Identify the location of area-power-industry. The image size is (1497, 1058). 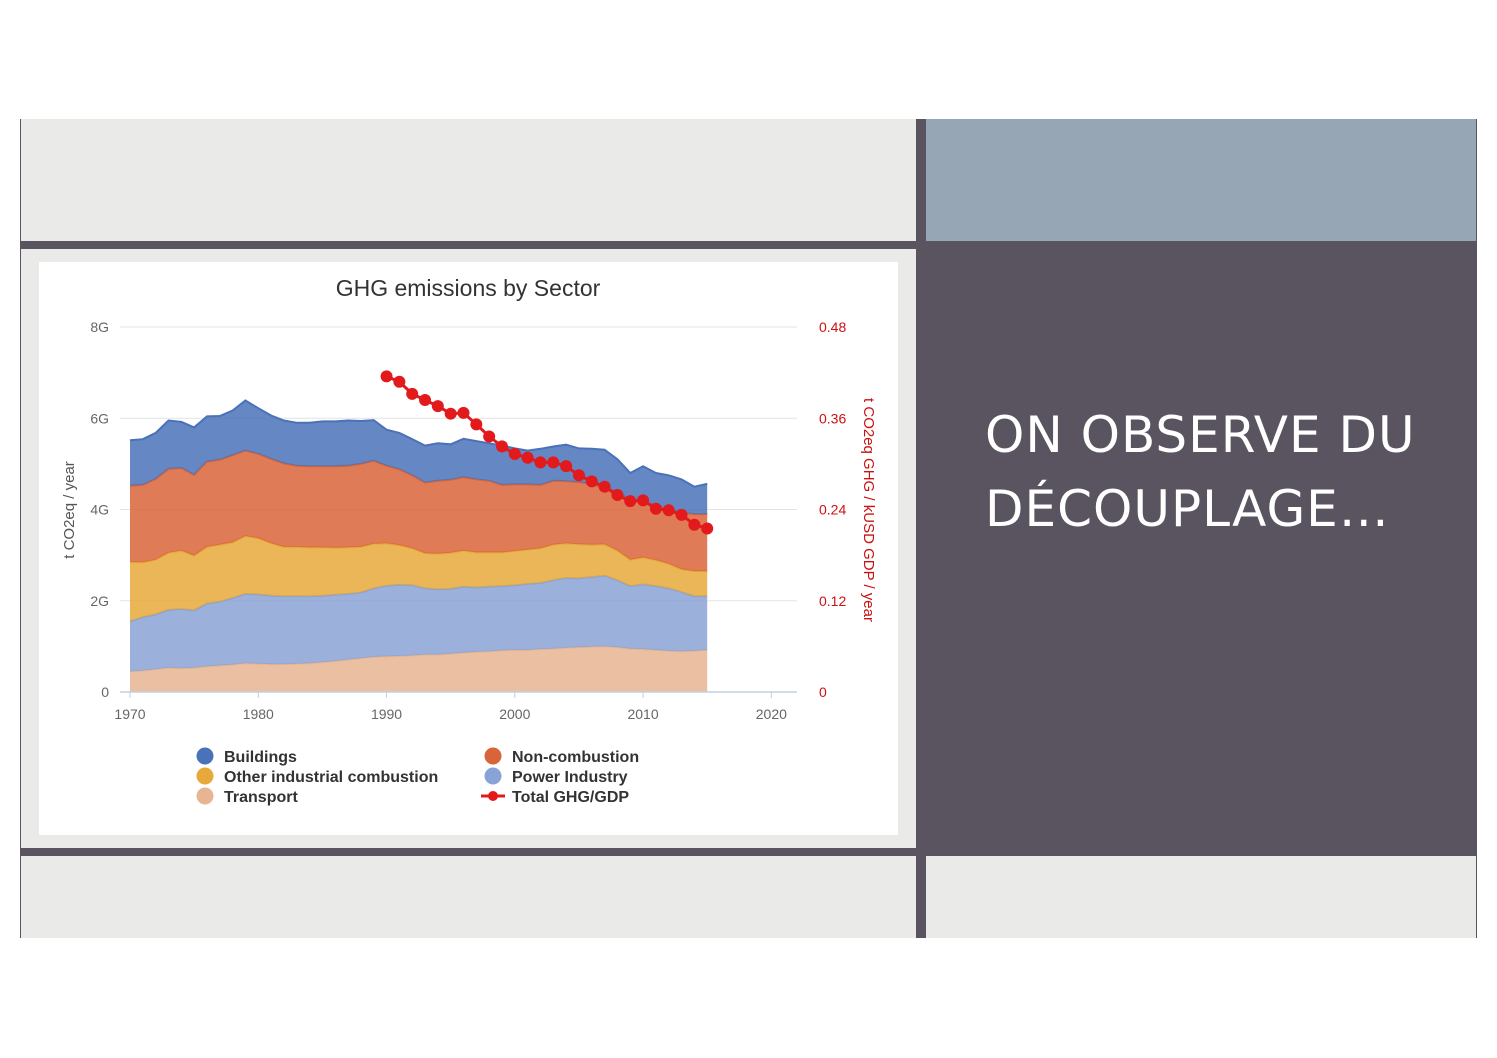
(419, 623).